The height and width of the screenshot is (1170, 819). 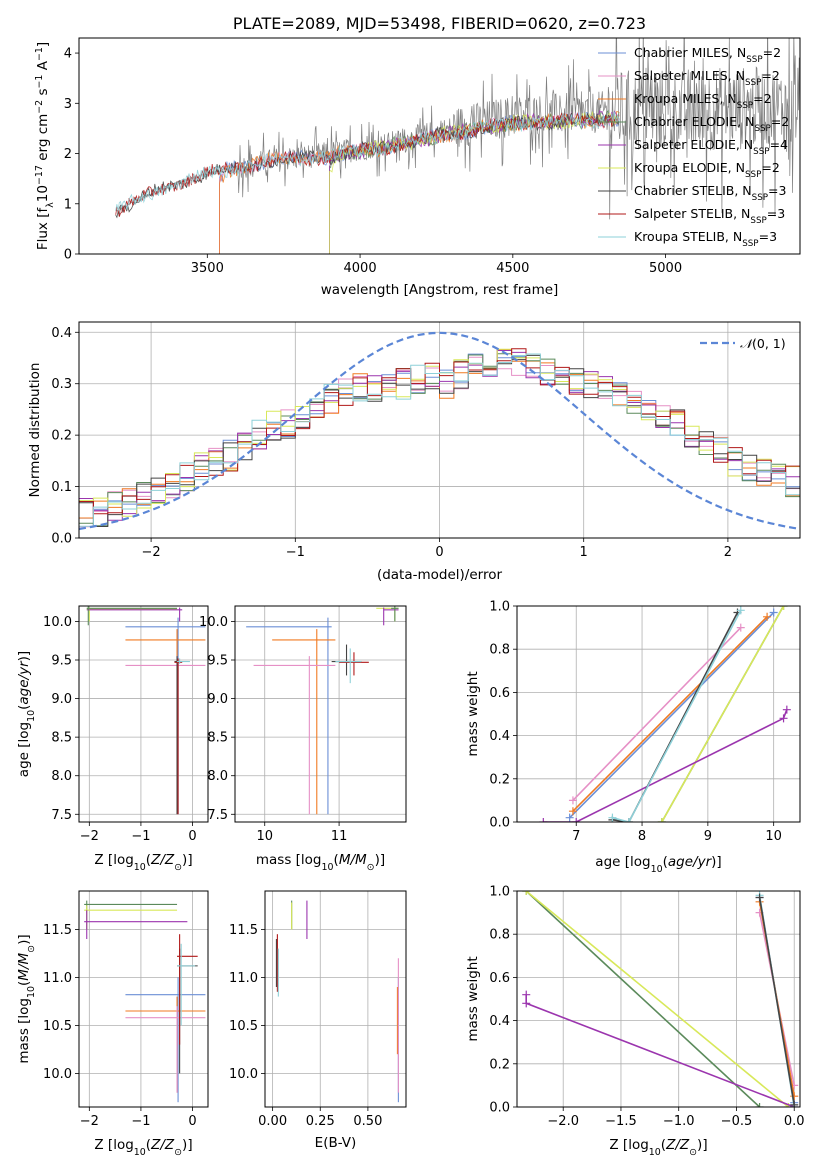 I want to click on axes-weight-vs-age: 7 8 9 10 0.0 0.2 0.4 0.6 0.8 1.0, so click(x=645, y=722).